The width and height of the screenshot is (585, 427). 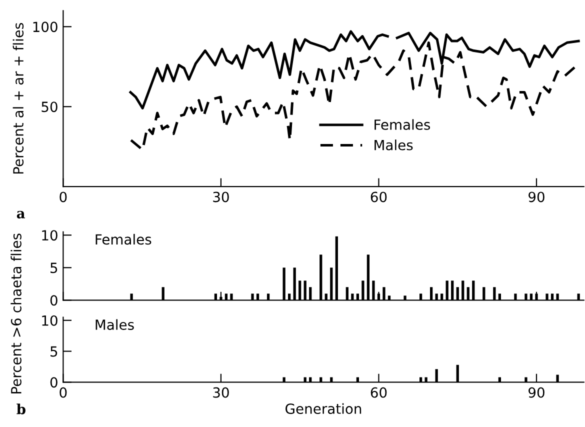 What do you see at coordinates (21, 409) in the screenshot?
I see `text: b` at bounding box center [21, 409].